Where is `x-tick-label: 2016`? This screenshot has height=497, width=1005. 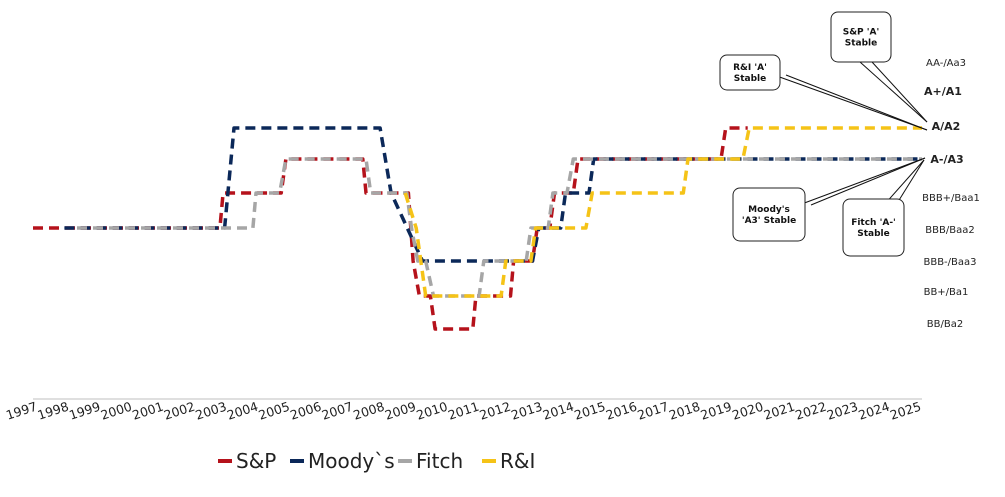 x-tick-label: 2016 is located at coordinates (621, 411).